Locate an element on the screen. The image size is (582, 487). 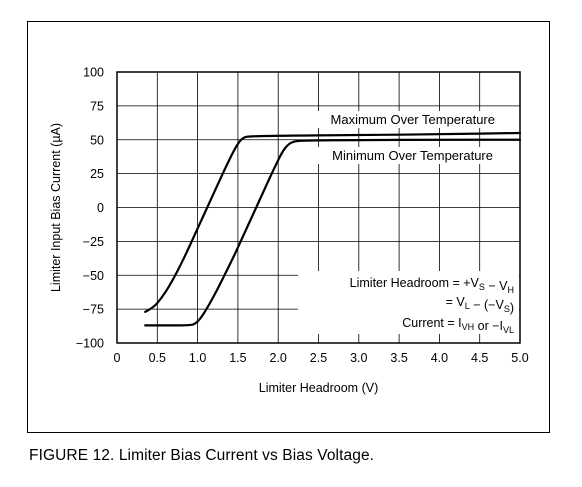
x-tick-label: 0.5 is located at coordinates (157, 358).